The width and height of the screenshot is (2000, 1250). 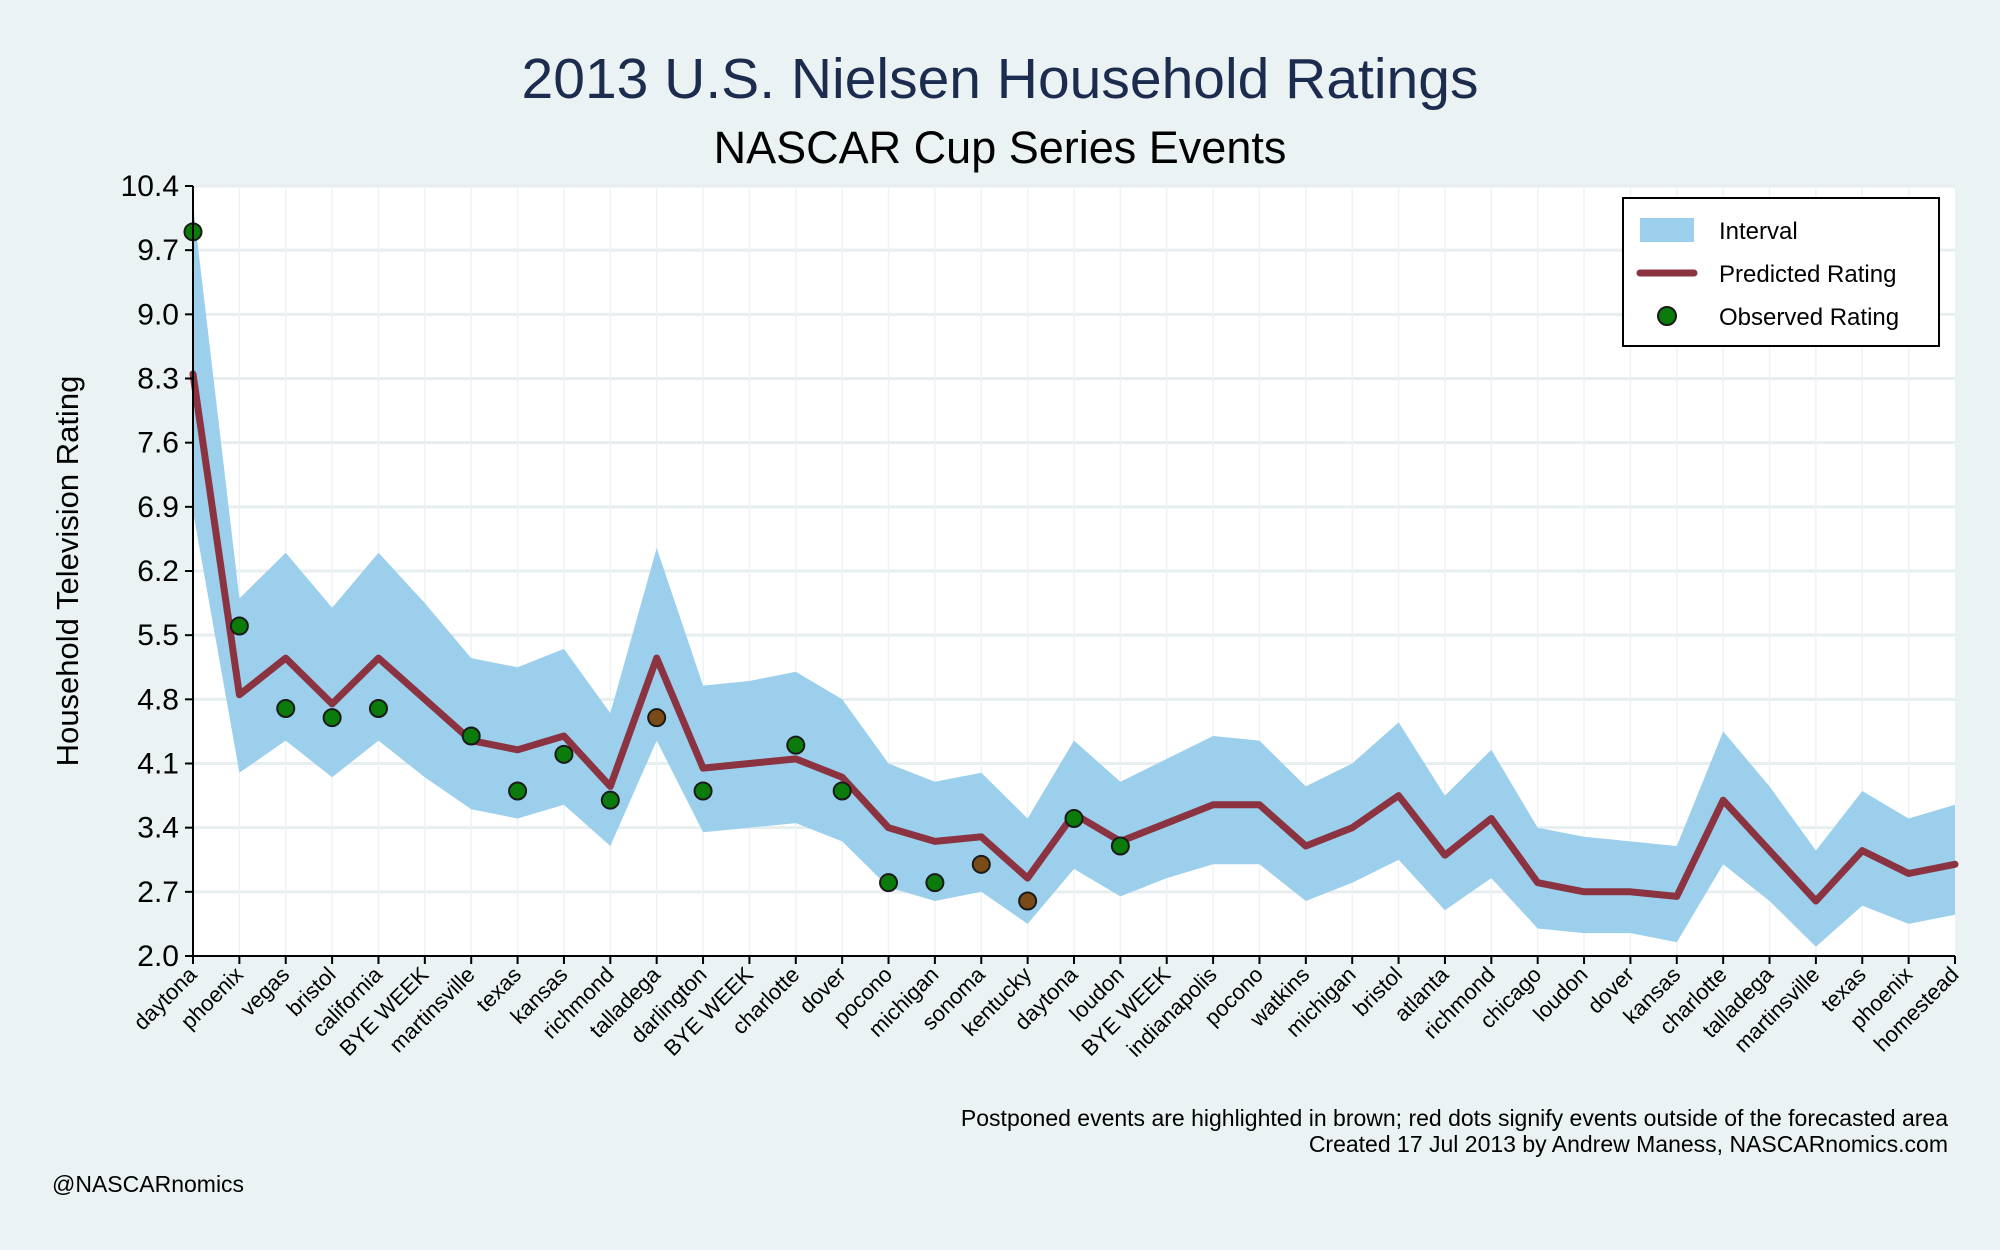 What do you see at coordinates (1000, 147) in the screenshot?
I see `chart-subtitle: NASCAR Cup Series Events` at bounding box center [1000, 147].